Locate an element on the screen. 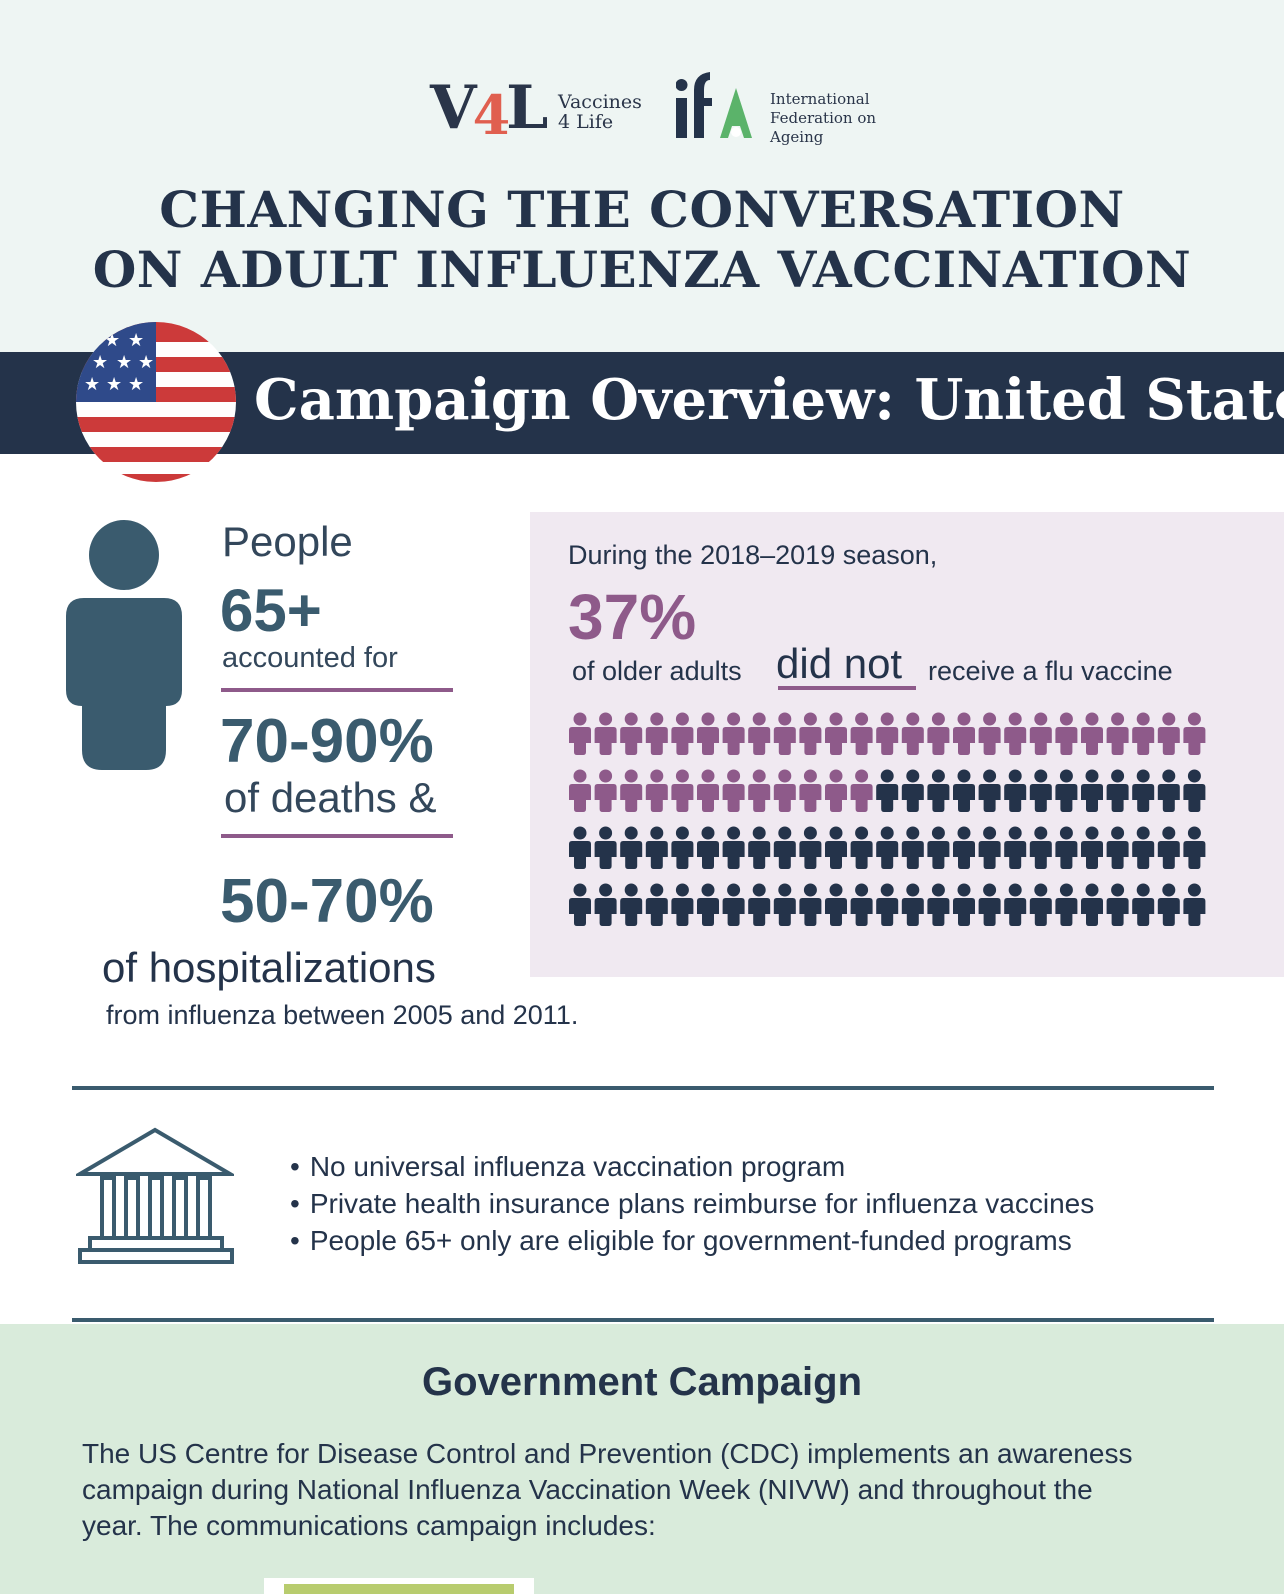  stat-people: People is located at coordinates (287, 541).